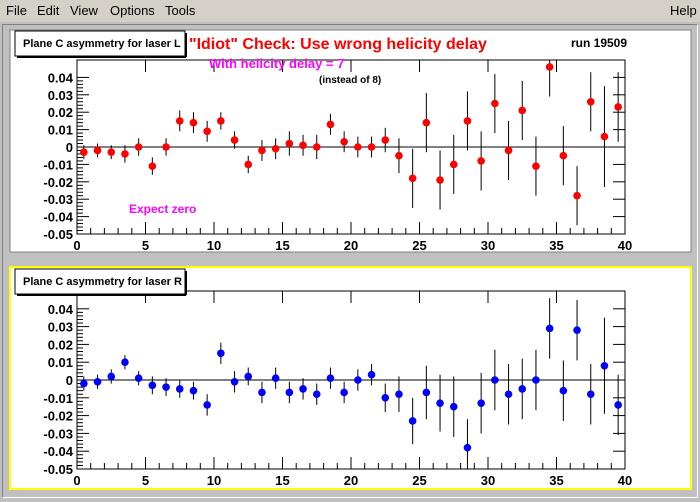  What do you see at coordinates (419, 245) in the screenshot?
I see `top-plot-x-tick-label: 25` at bounding box center [419, 245].